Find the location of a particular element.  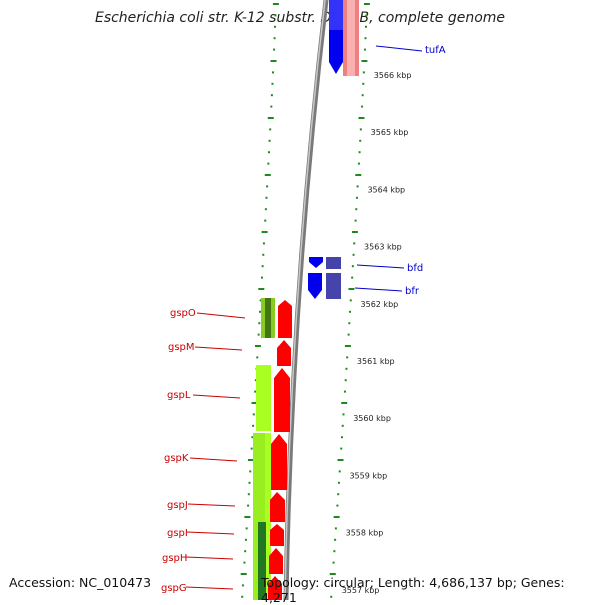

gspK-gene-arrow is located at coordinates (279, 462).